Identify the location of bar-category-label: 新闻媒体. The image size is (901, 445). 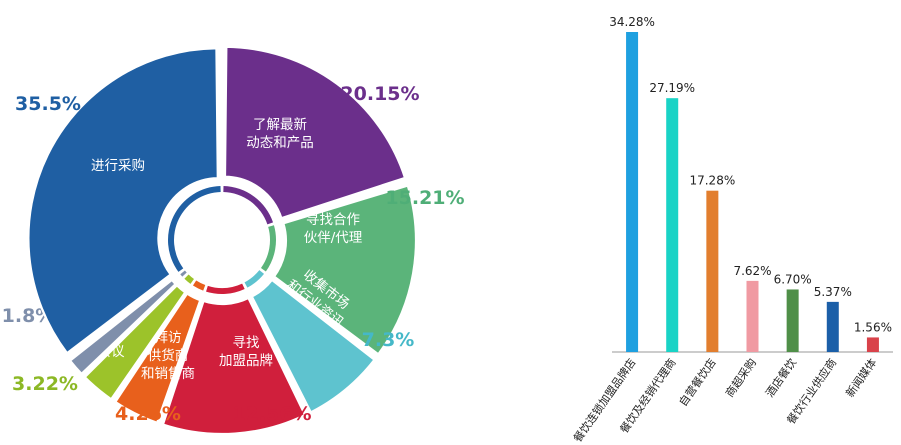
(861, 378).